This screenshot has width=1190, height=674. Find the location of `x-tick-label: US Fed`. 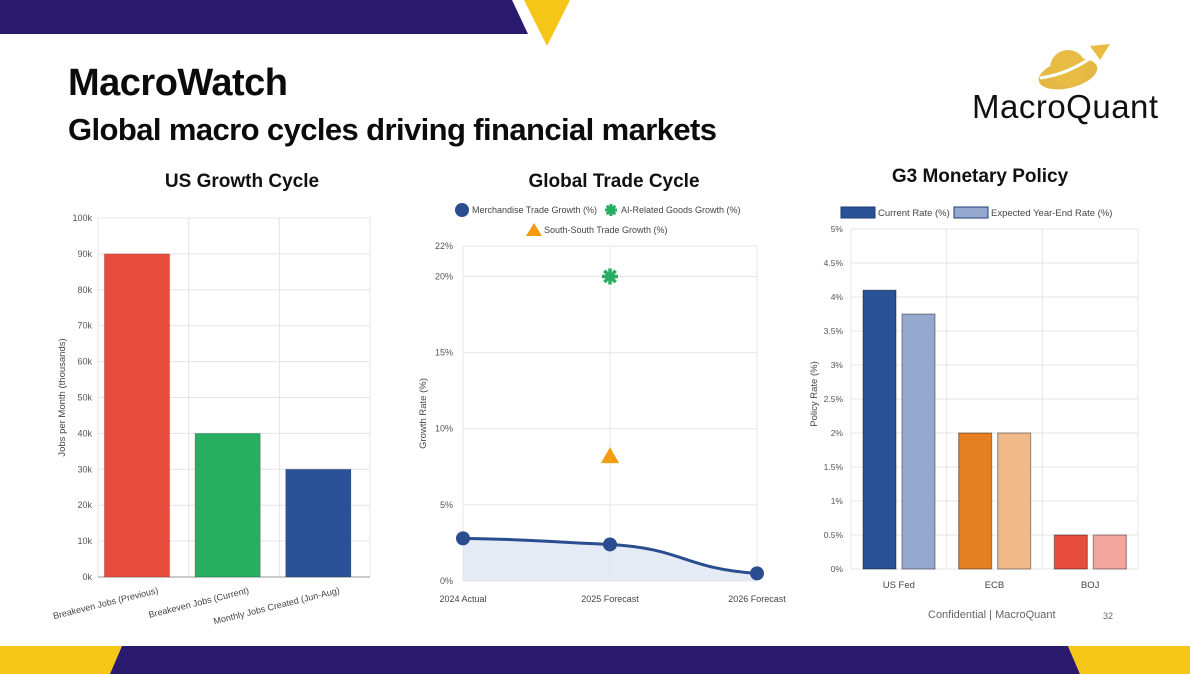

x-tick-label: US Fed is located at coordinates (899, 585).